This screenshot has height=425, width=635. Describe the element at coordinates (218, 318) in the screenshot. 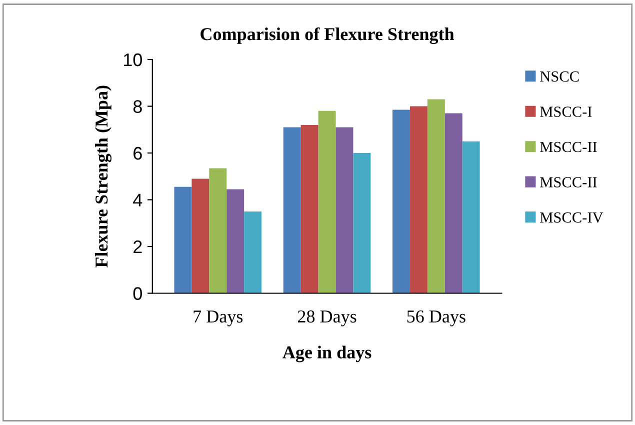

I see `x-tick-label: 7 Days` at that location.